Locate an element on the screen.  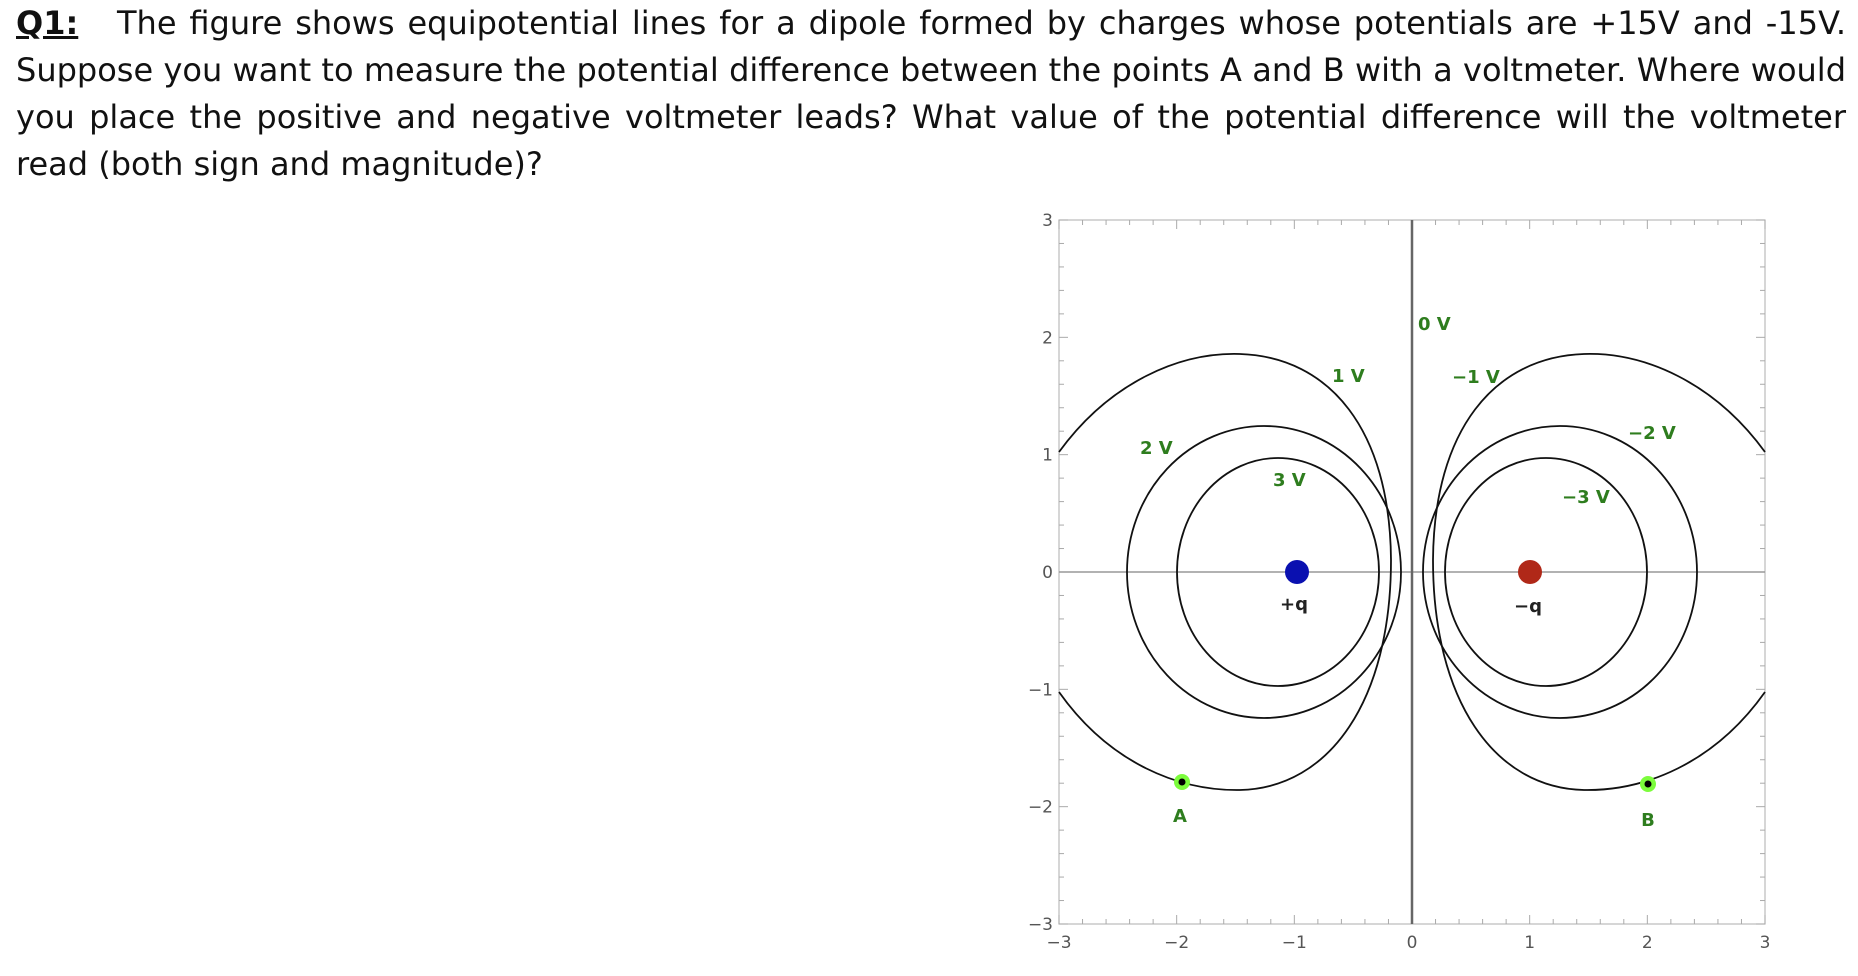
label-neg1v: −1 V is located at coordinates (1476, 377).